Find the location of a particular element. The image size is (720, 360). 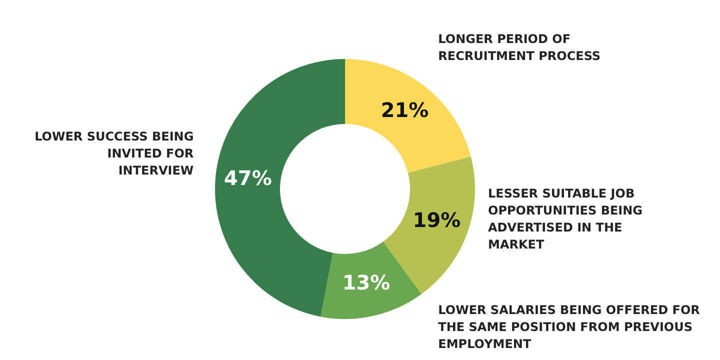

data-label: 13% is located at coordinates (366, 282).